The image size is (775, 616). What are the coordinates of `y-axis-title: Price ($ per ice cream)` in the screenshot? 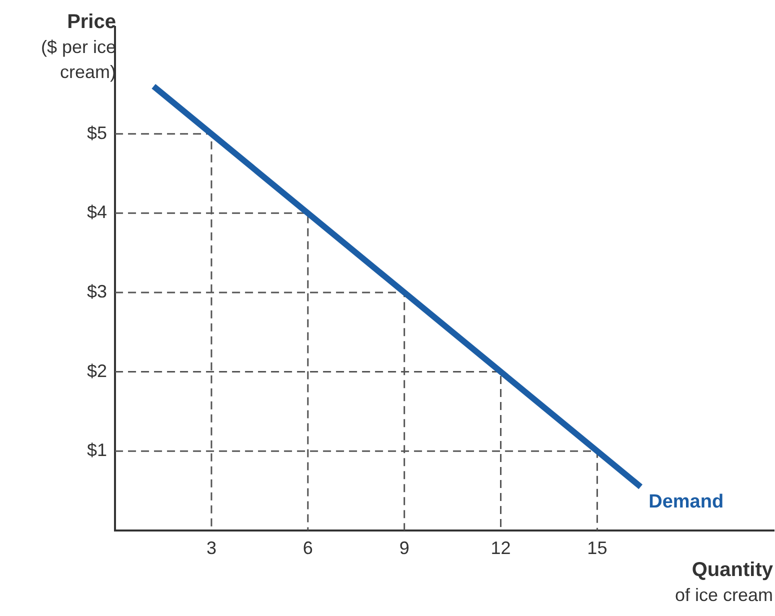 It's located at (78, 47).